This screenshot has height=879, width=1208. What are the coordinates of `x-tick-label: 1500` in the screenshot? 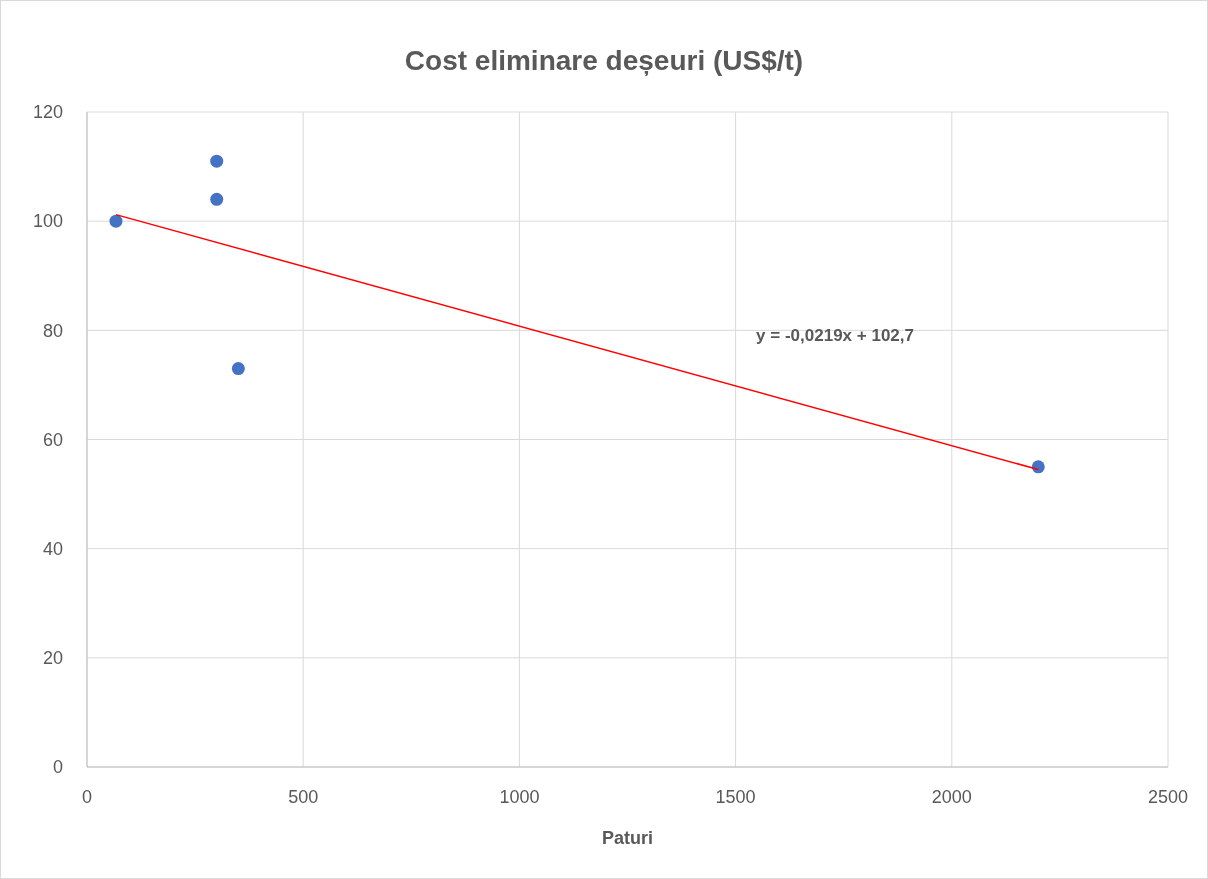 It's located at (735, 797).